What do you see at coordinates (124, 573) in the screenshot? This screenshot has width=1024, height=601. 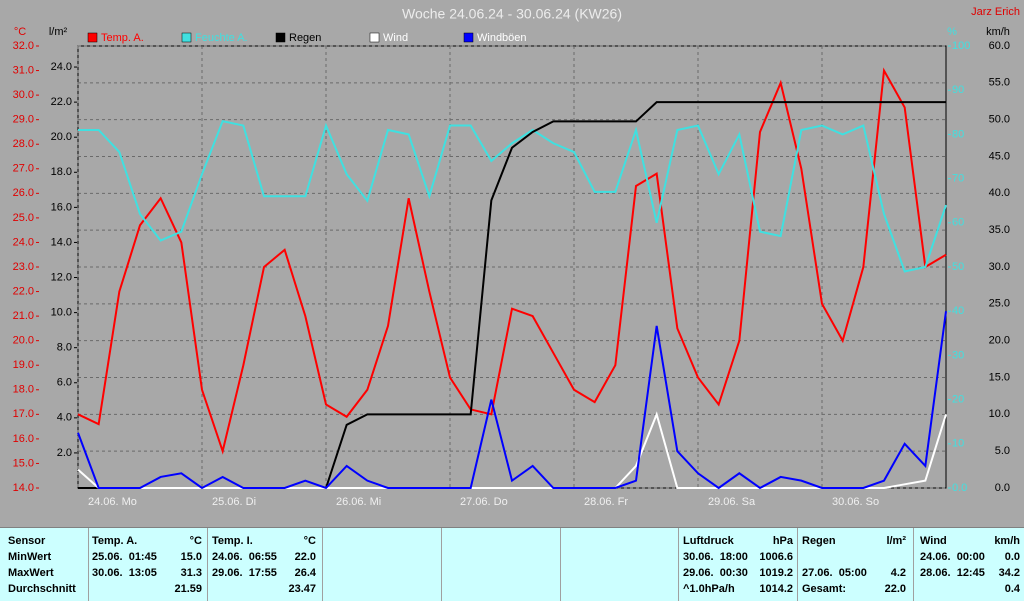 I see `cell-when: 30.06. 13:05` at bounding box center [124, 573].